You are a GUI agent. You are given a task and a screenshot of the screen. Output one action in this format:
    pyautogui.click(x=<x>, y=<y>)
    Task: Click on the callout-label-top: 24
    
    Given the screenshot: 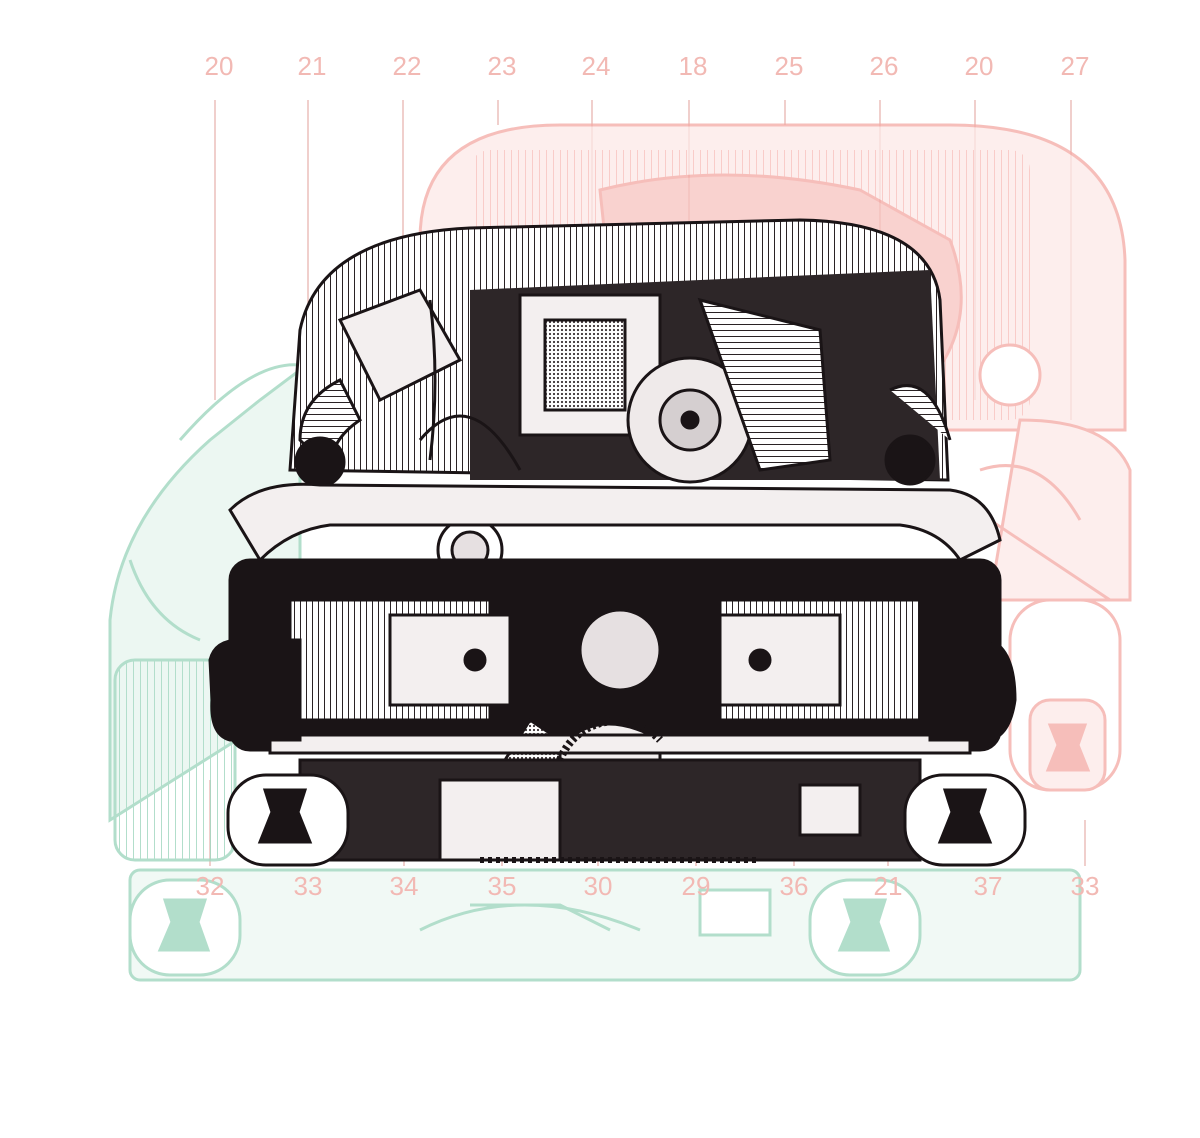 What is the action you would take?
    pyautogui.click(x=596, y=66)
    